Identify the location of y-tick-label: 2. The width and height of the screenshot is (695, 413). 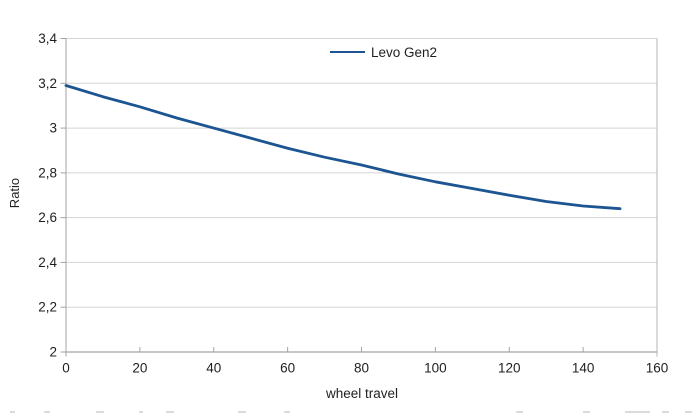
(53, 352).